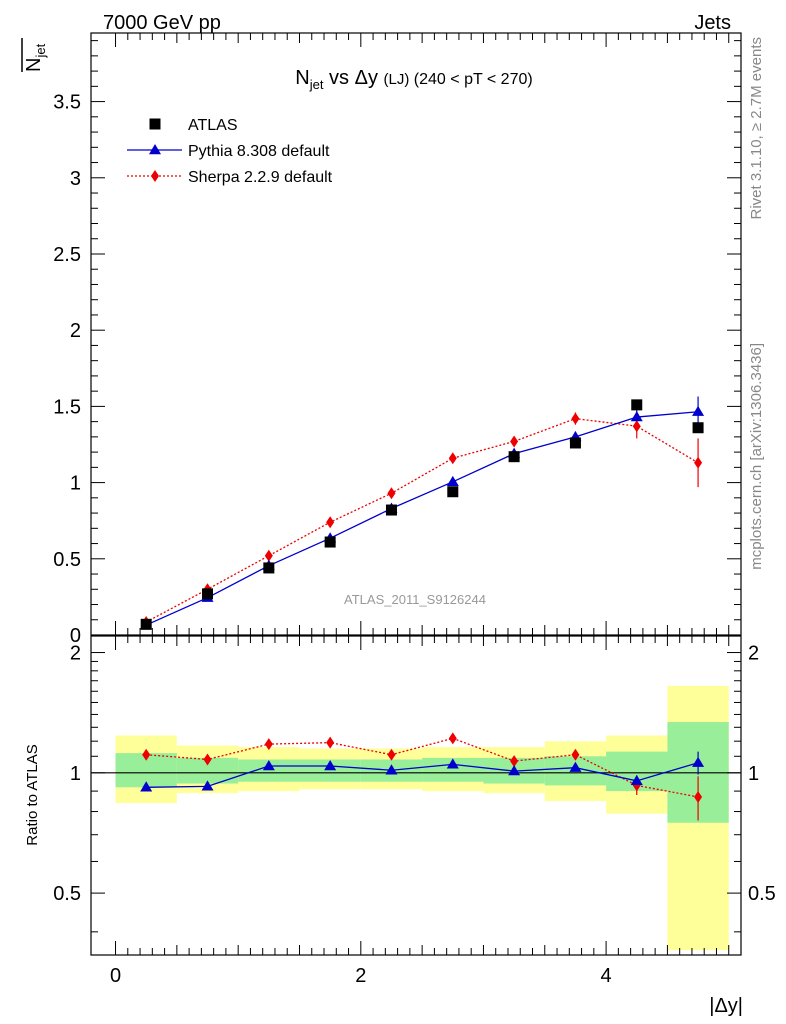  I want to click on lower-y-tick-label-right: 2, so click(753, 654).